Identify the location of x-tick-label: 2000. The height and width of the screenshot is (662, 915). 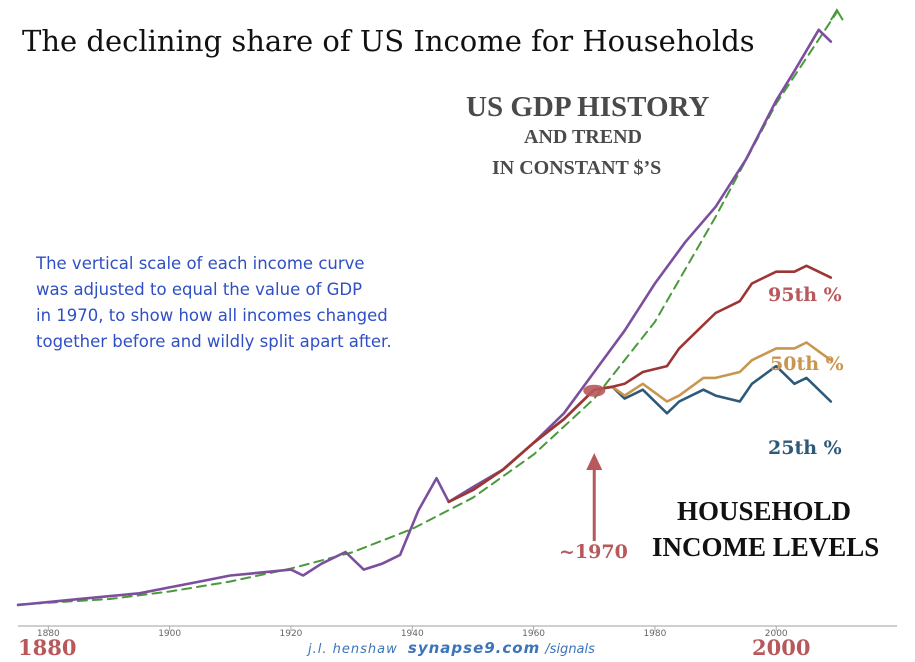
(776, 634).